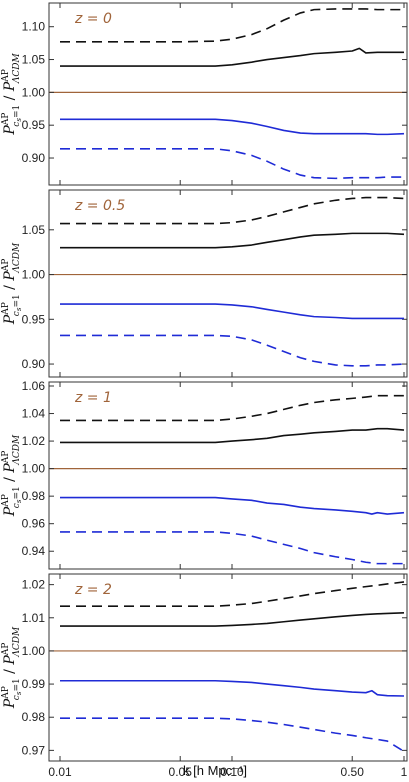  What do you see at coordinates (34, 414) in the screenshot?
I see `y-tick-label: 1.04` at bounding box center [34, 414].